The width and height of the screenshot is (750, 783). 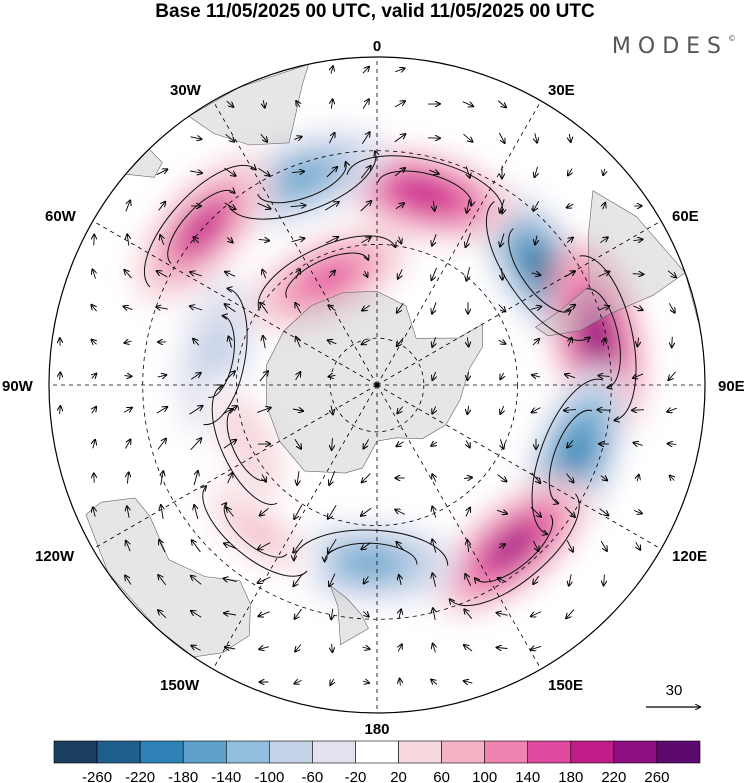 I want to click on vector-reference: 30, so click(x=673, y=694).